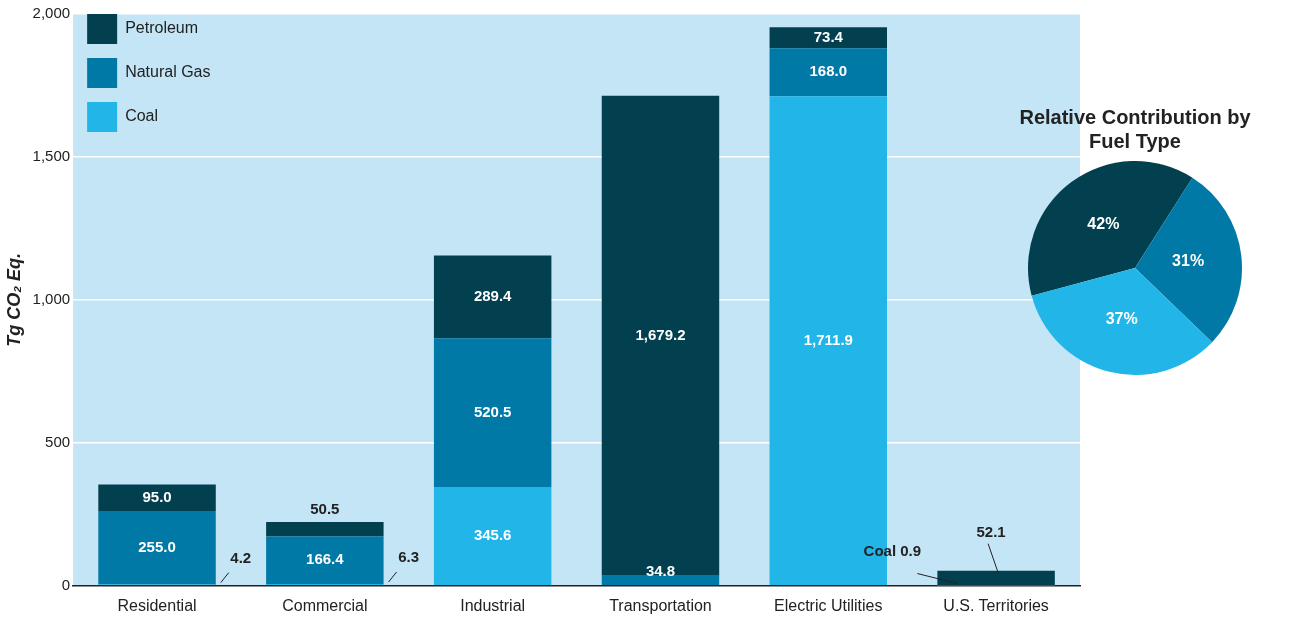  I want to click on data-label: 31%, so click(1188, 261).